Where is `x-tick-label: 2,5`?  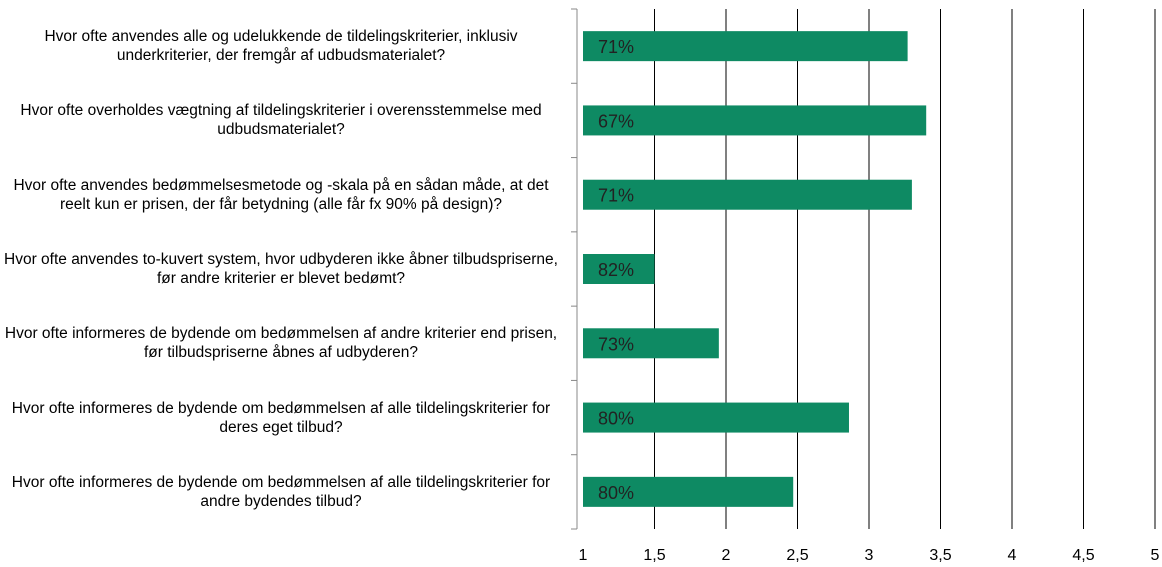
x-tick-label: 2,5 is located at coordinates (797, 555).